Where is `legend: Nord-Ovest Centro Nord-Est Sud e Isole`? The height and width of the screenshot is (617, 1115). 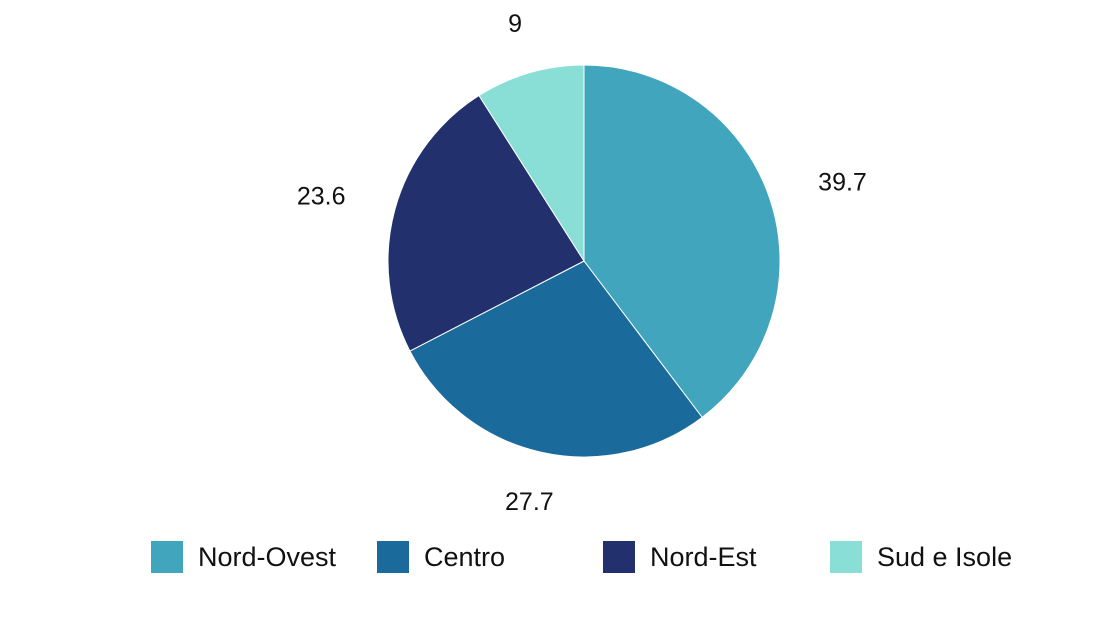 legend: Nord-Ovest Centro Nord-Est Sud e Isole is located at coordinates (581, 557).